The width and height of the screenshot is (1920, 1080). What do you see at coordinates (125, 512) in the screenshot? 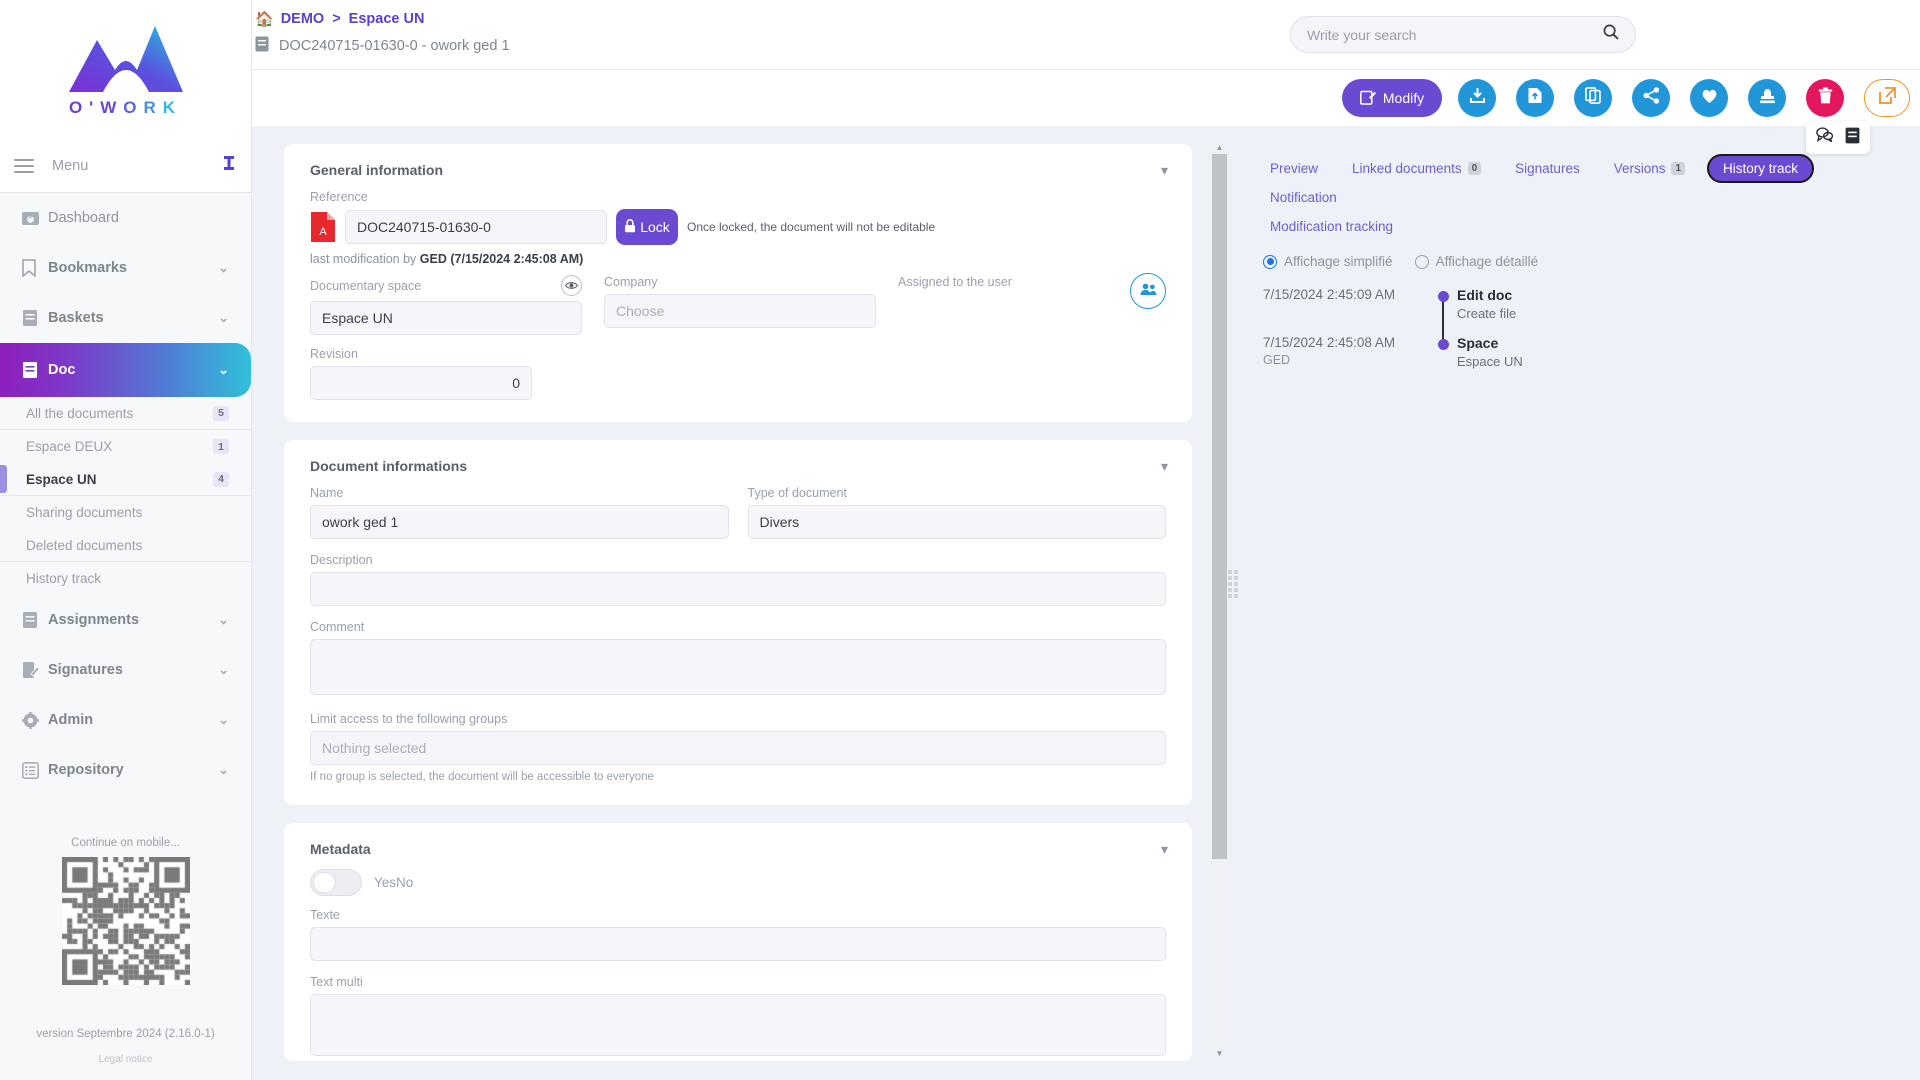
I see `sidebar-item-sharing-documents: Sharing documents` at bounding box center [125, 512].